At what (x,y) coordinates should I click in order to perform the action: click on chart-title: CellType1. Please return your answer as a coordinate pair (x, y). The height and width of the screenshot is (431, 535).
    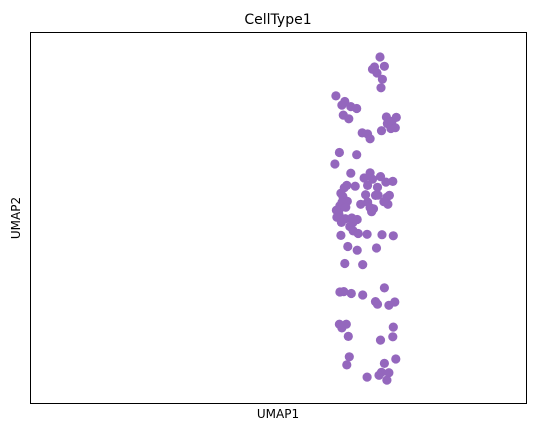
    Looking at the image, I should click on (277, 20).